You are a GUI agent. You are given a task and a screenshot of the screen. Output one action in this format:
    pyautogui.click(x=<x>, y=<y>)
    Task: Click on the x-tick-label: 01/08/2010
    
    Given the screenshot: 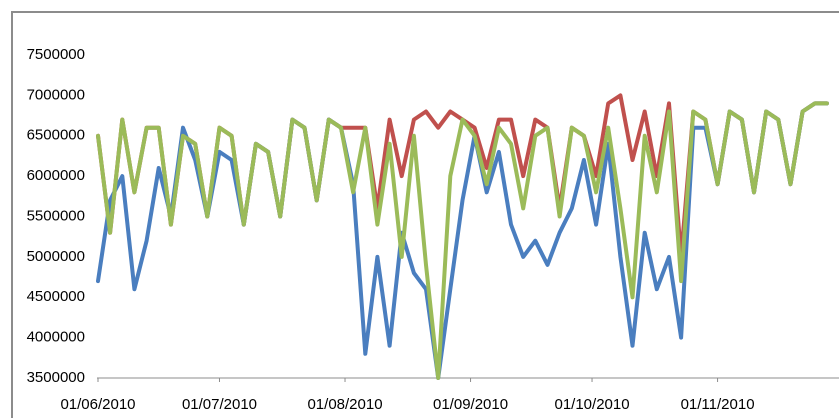 What is the action you would take?
    pyautogui.click(x=344, y=404)
    